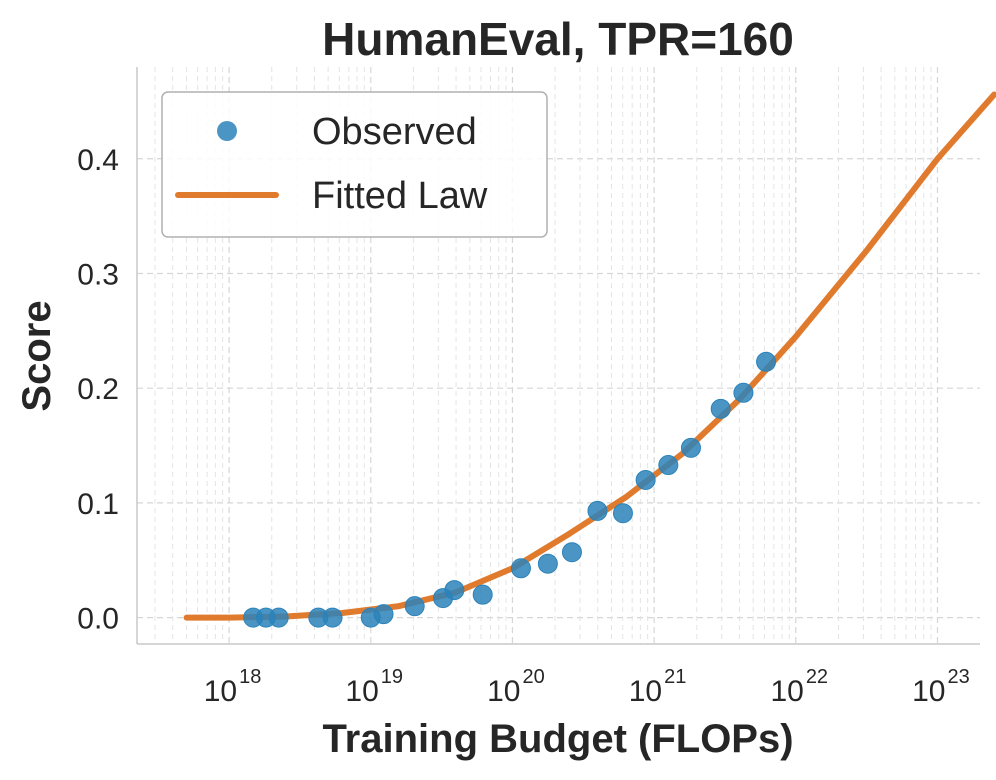  What do you see at coordinates (587, 687) in the screenshot?
I see `x-tick-labels: 10 18 10 19 10 20 10 21 10 22 10 23` at bounding box center [587, 687].